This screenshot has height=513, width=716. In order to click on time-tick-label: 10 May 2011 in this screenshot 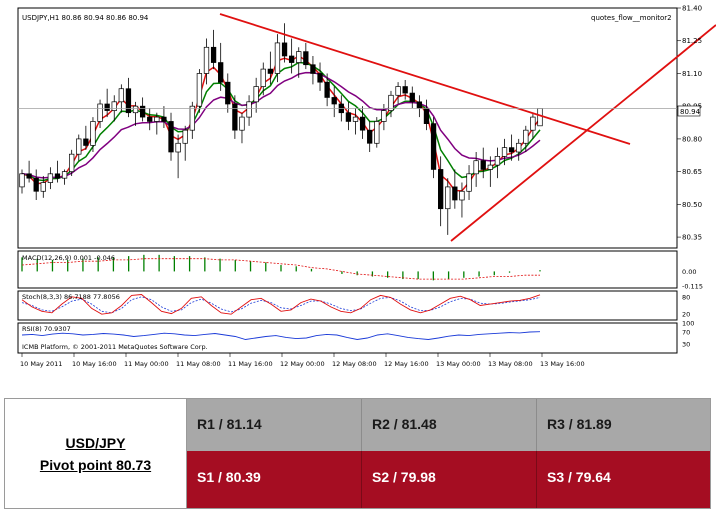, I will do `click(41, 364)`.